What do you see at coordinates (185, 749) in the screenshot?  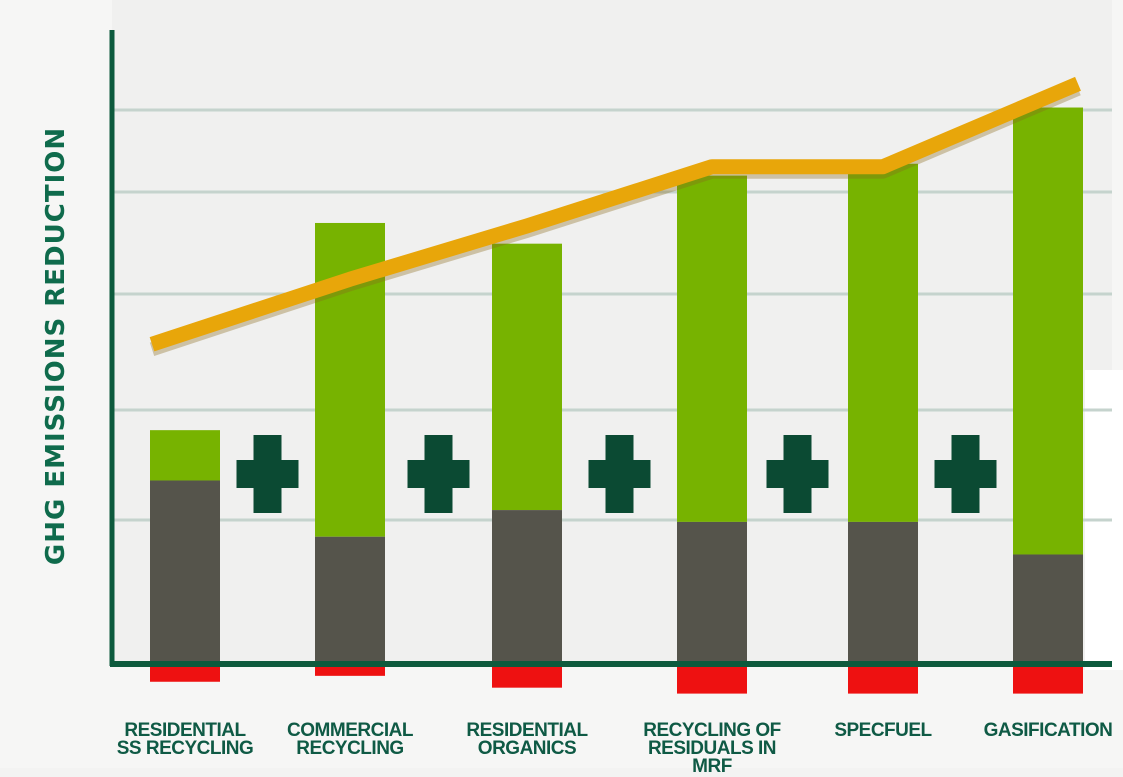 I see `category-label-line: SS RECYCLING` at bounding box center [185, 749].